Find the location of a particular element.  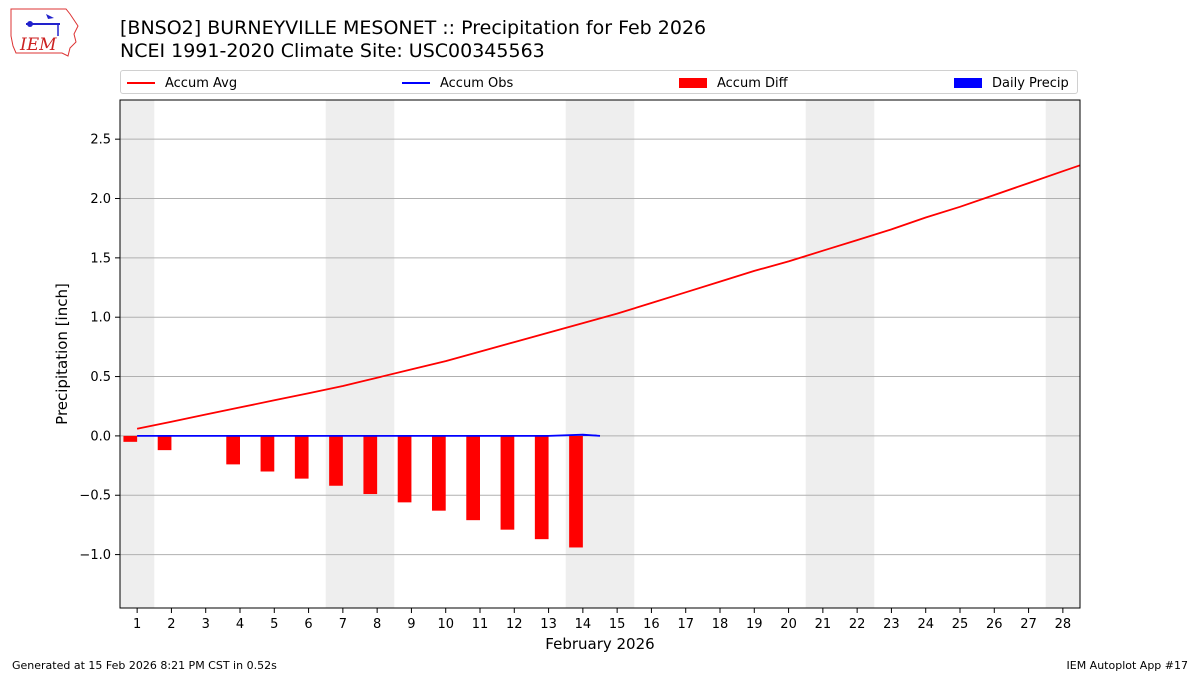

legend-swatch-daily-precip is located at coordinates (968, 83).